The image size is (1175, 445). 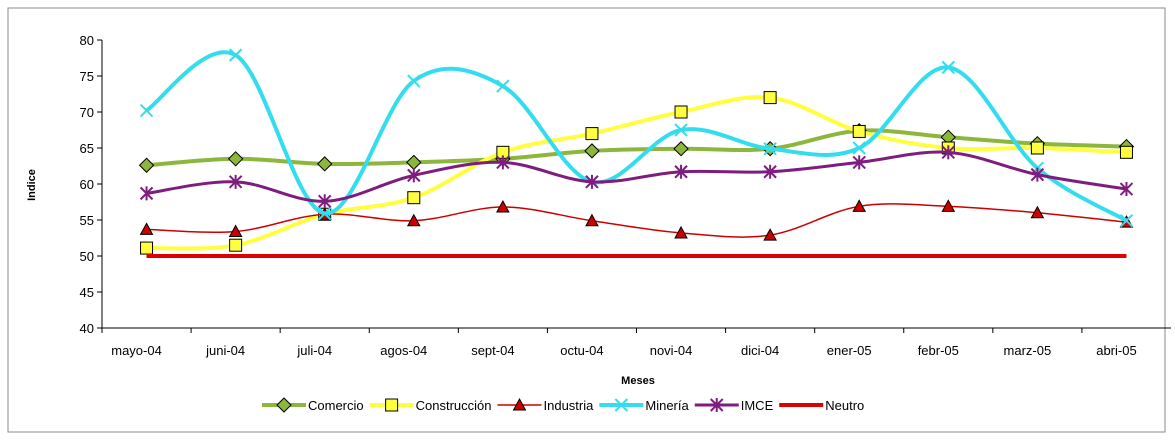 I want to click on y-tick-label: 45, so click(x=87, y=292).